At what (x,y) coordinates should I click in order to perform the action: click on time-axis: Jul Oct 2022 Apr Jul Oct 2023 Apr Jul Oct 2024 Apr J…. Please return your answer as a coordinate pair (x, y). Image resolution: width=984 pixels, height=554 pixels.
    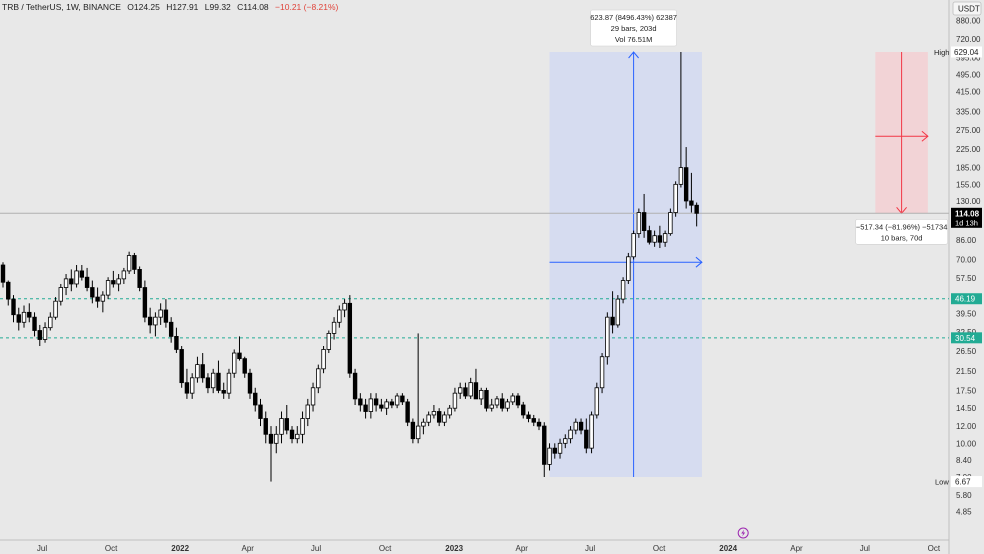
    Looking at the image, I should click on (489, 548).